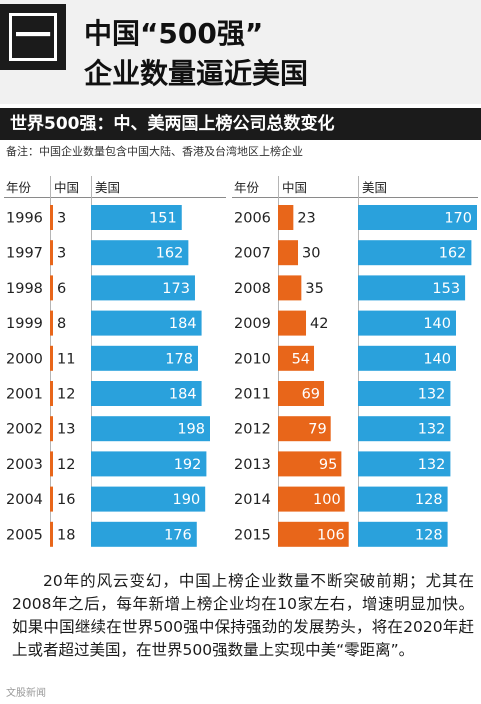 This screenshot has height=704, width=481. I want to click on usa-value-label: 190, so click(187, 500).